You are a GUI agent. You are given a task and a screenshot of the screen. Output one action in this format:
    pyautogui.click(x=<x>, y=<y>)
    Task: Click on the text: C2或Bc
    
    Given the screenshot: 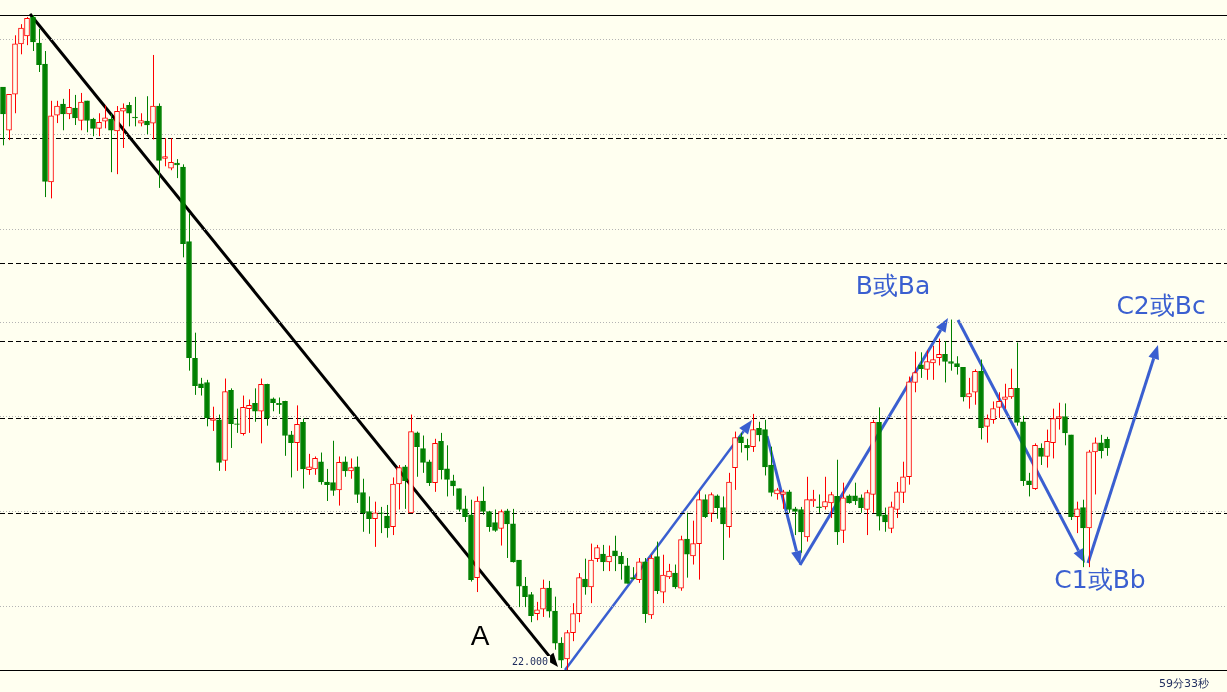 What is the action you would take?
    pyautogui.click(x=1161, y=305)
    